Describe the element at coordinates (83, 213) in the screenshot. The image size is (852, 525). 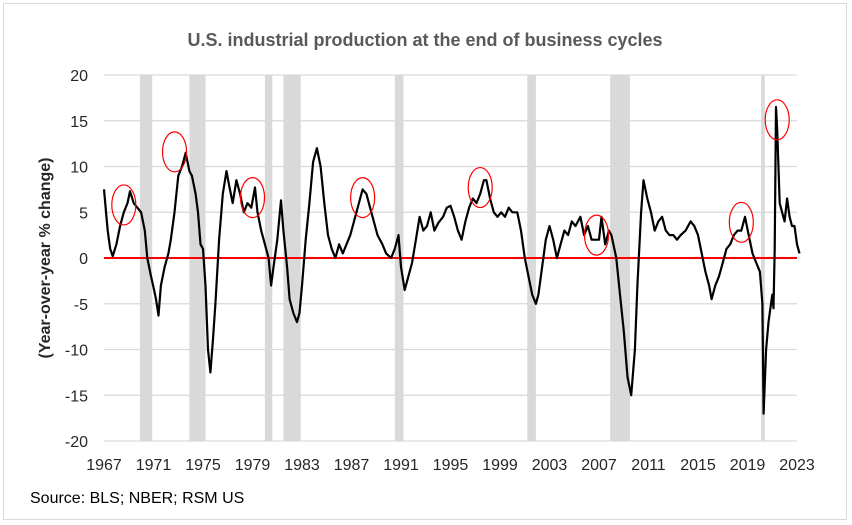
I see `y-tick-label: 5` at that location.